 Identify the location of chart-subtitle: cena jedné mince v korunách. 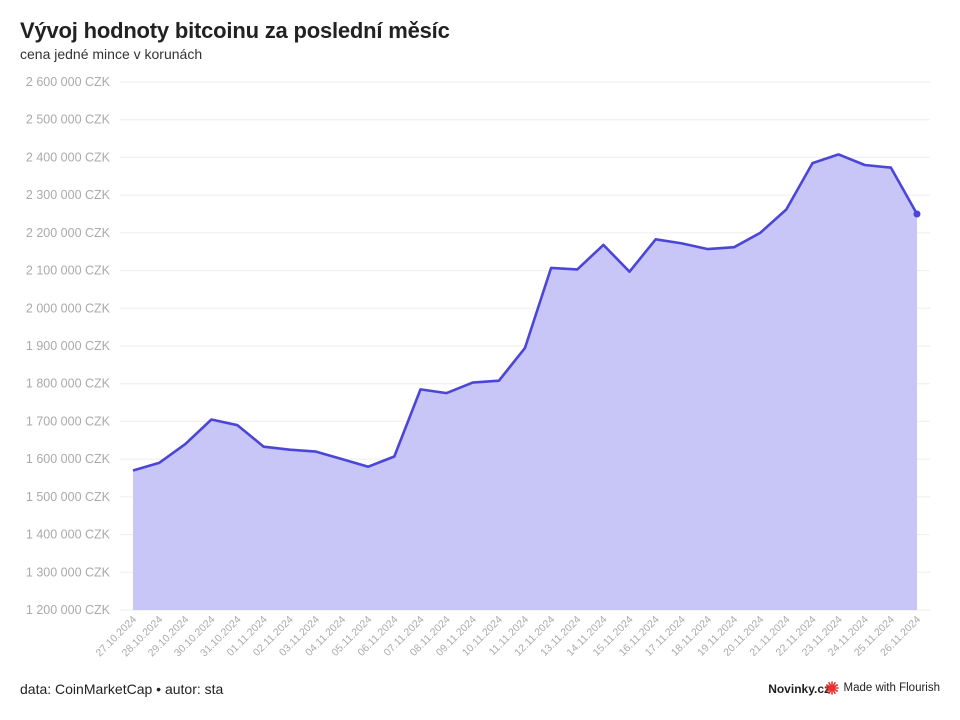
(111, 54).